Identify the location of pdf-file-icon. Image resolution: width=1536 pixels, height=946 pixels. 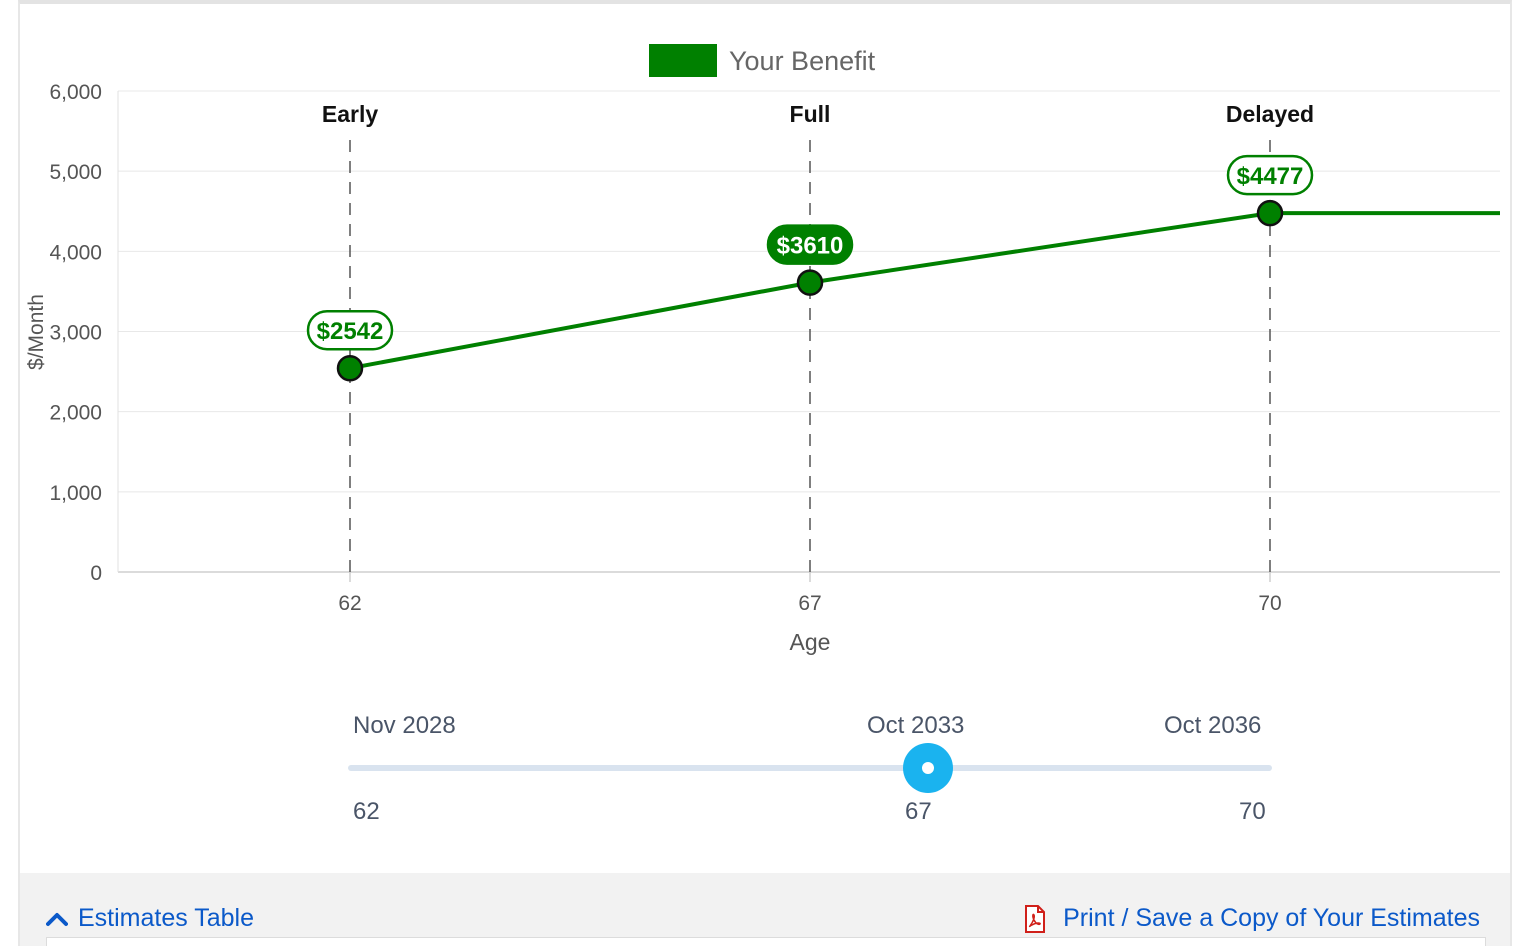
(1035, 918).